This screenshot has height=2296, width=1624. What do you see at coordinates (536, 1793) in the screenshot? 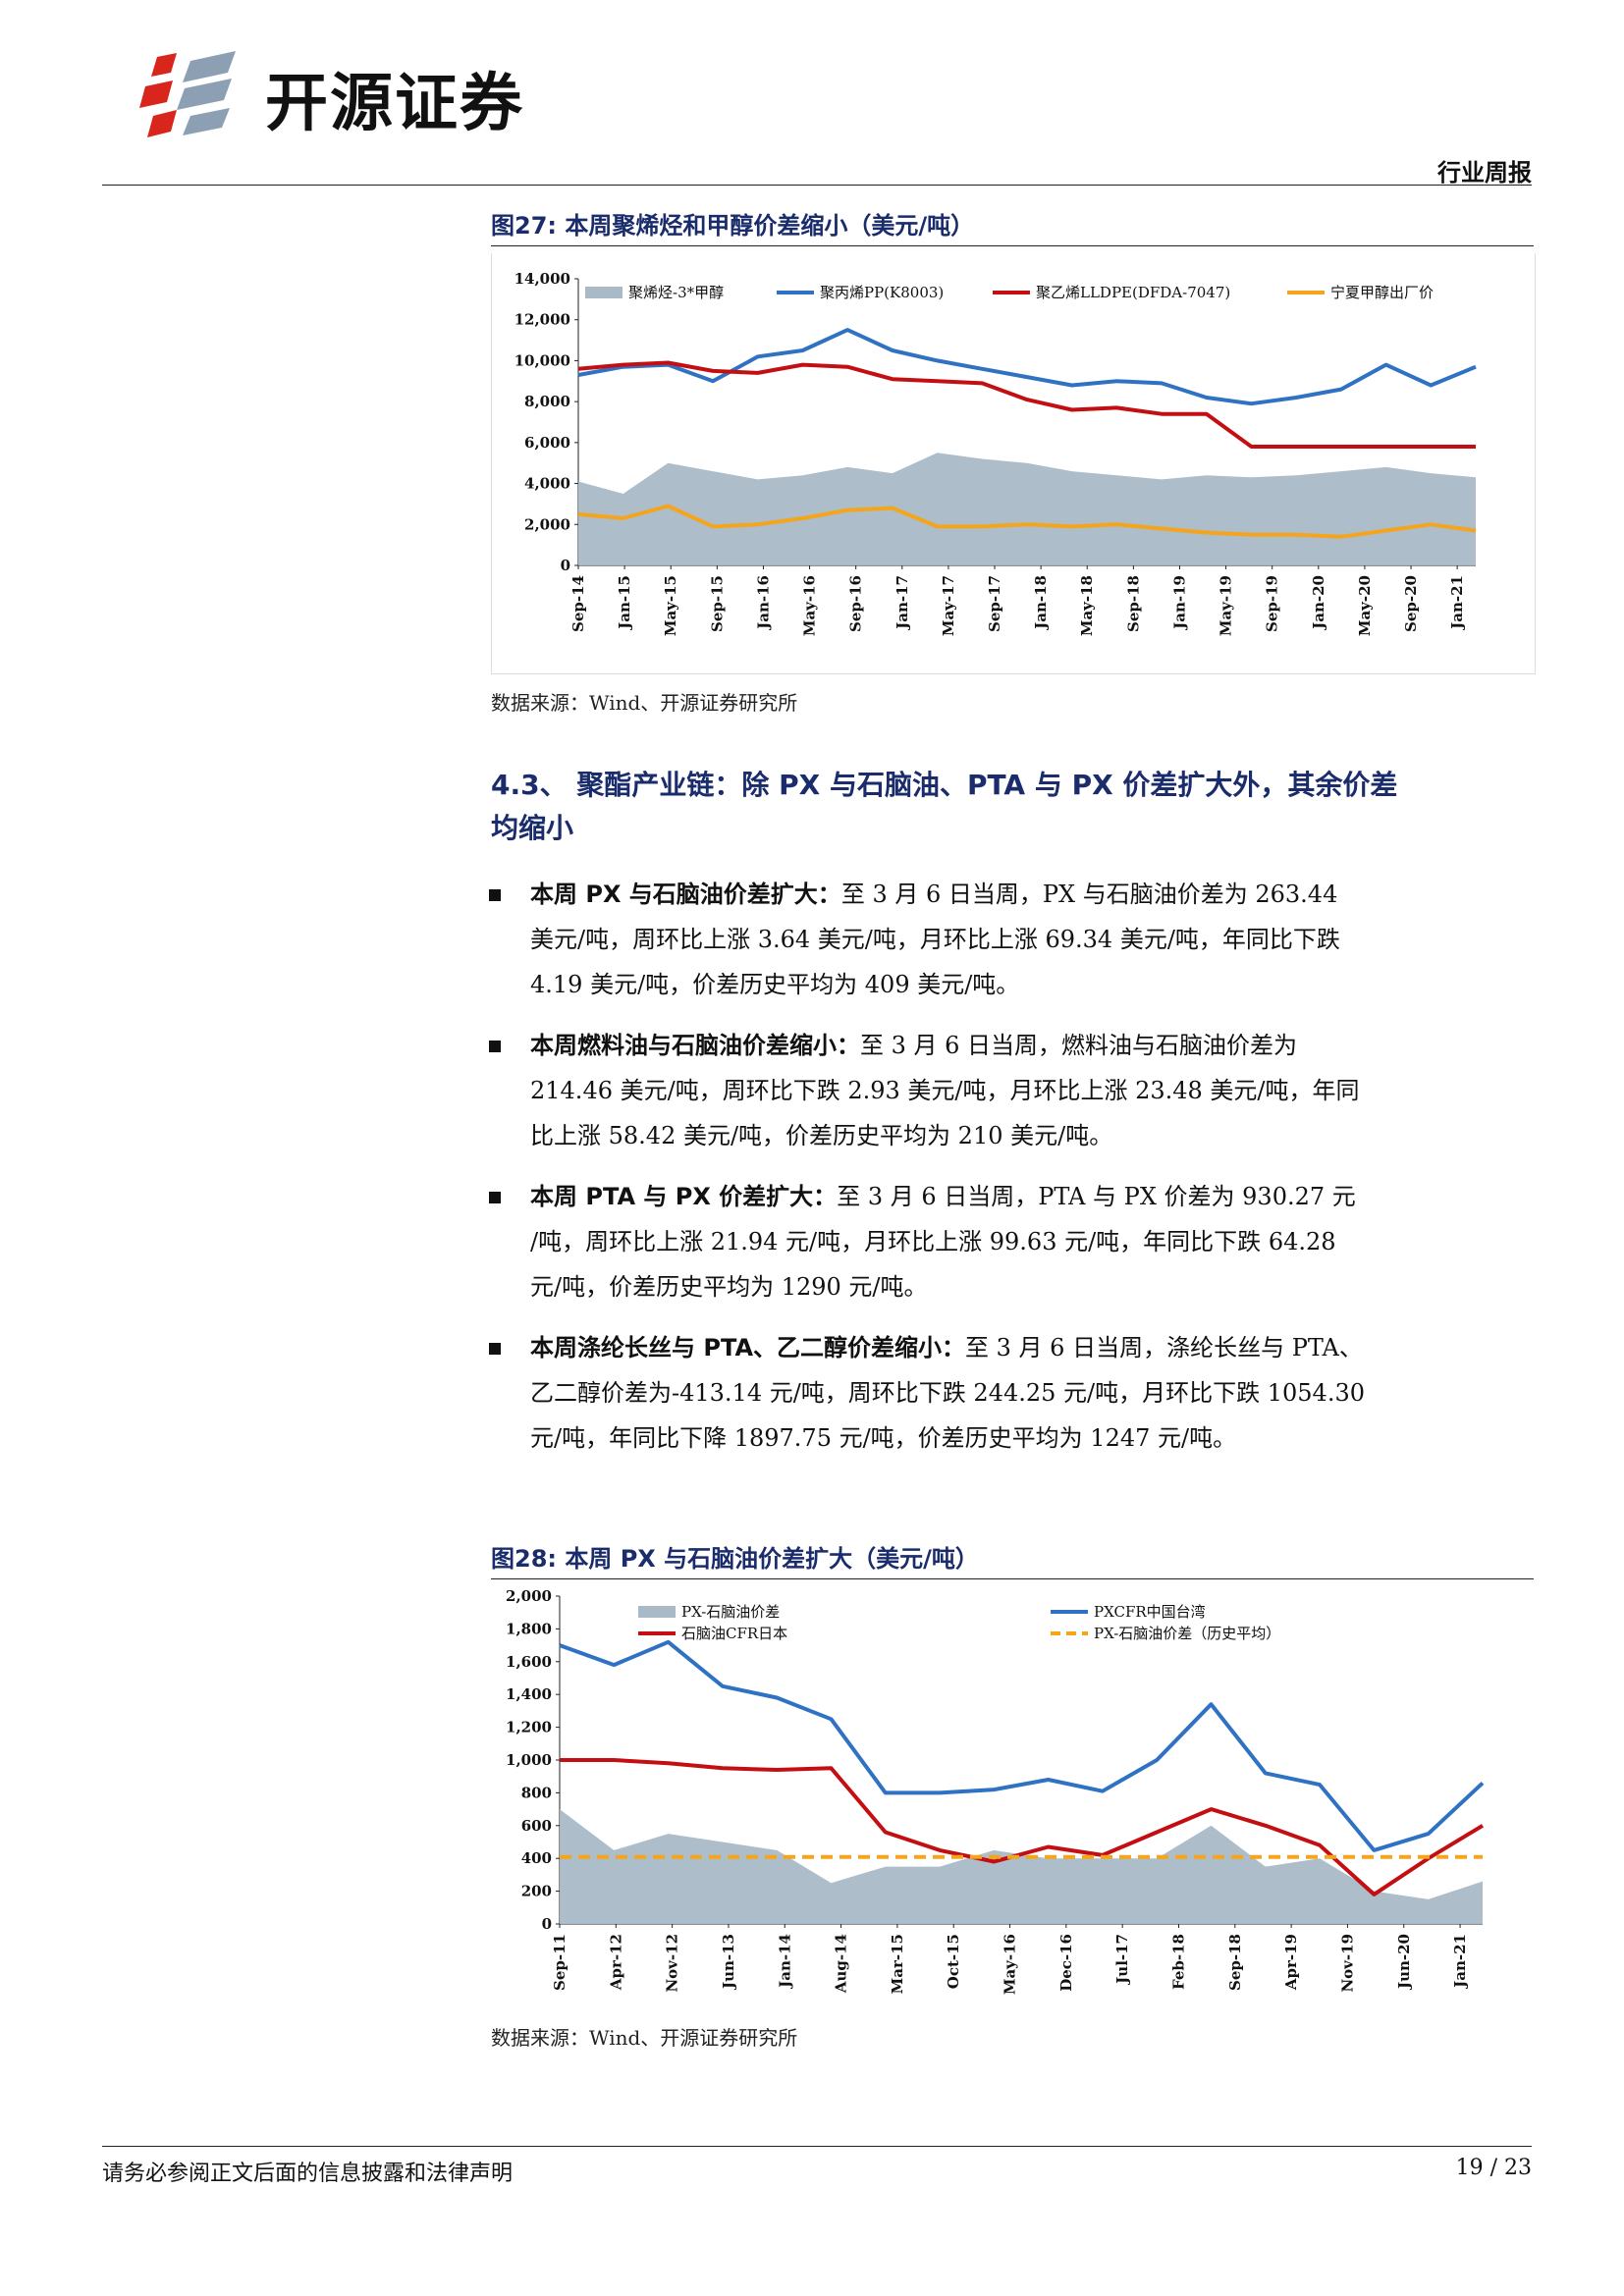
I see `y-tick-label: 800` at bounding box center [536, 1793].